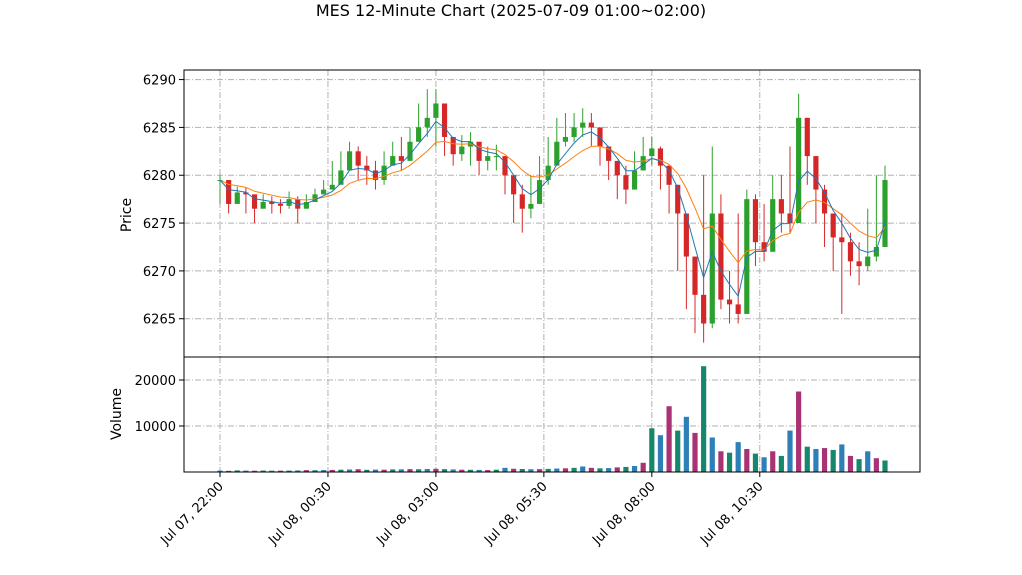  What do you see at coordinates (117, 414) in the screenshot?
I see `volume-y-axis-label: Volume` at bounding box center [117, 414].